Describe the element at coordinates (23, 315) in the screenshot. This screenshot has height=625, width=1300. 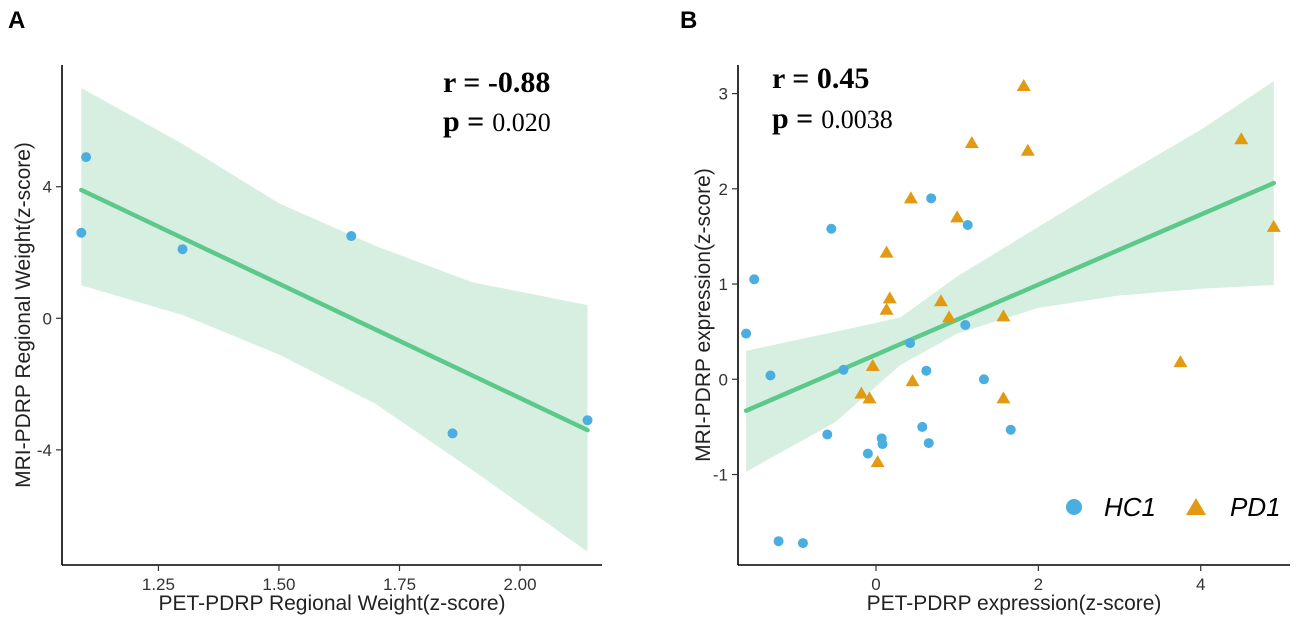
I see `panel-a-y-axis-title: MRI-PDRP Regional Weight(z-score)` at that location.